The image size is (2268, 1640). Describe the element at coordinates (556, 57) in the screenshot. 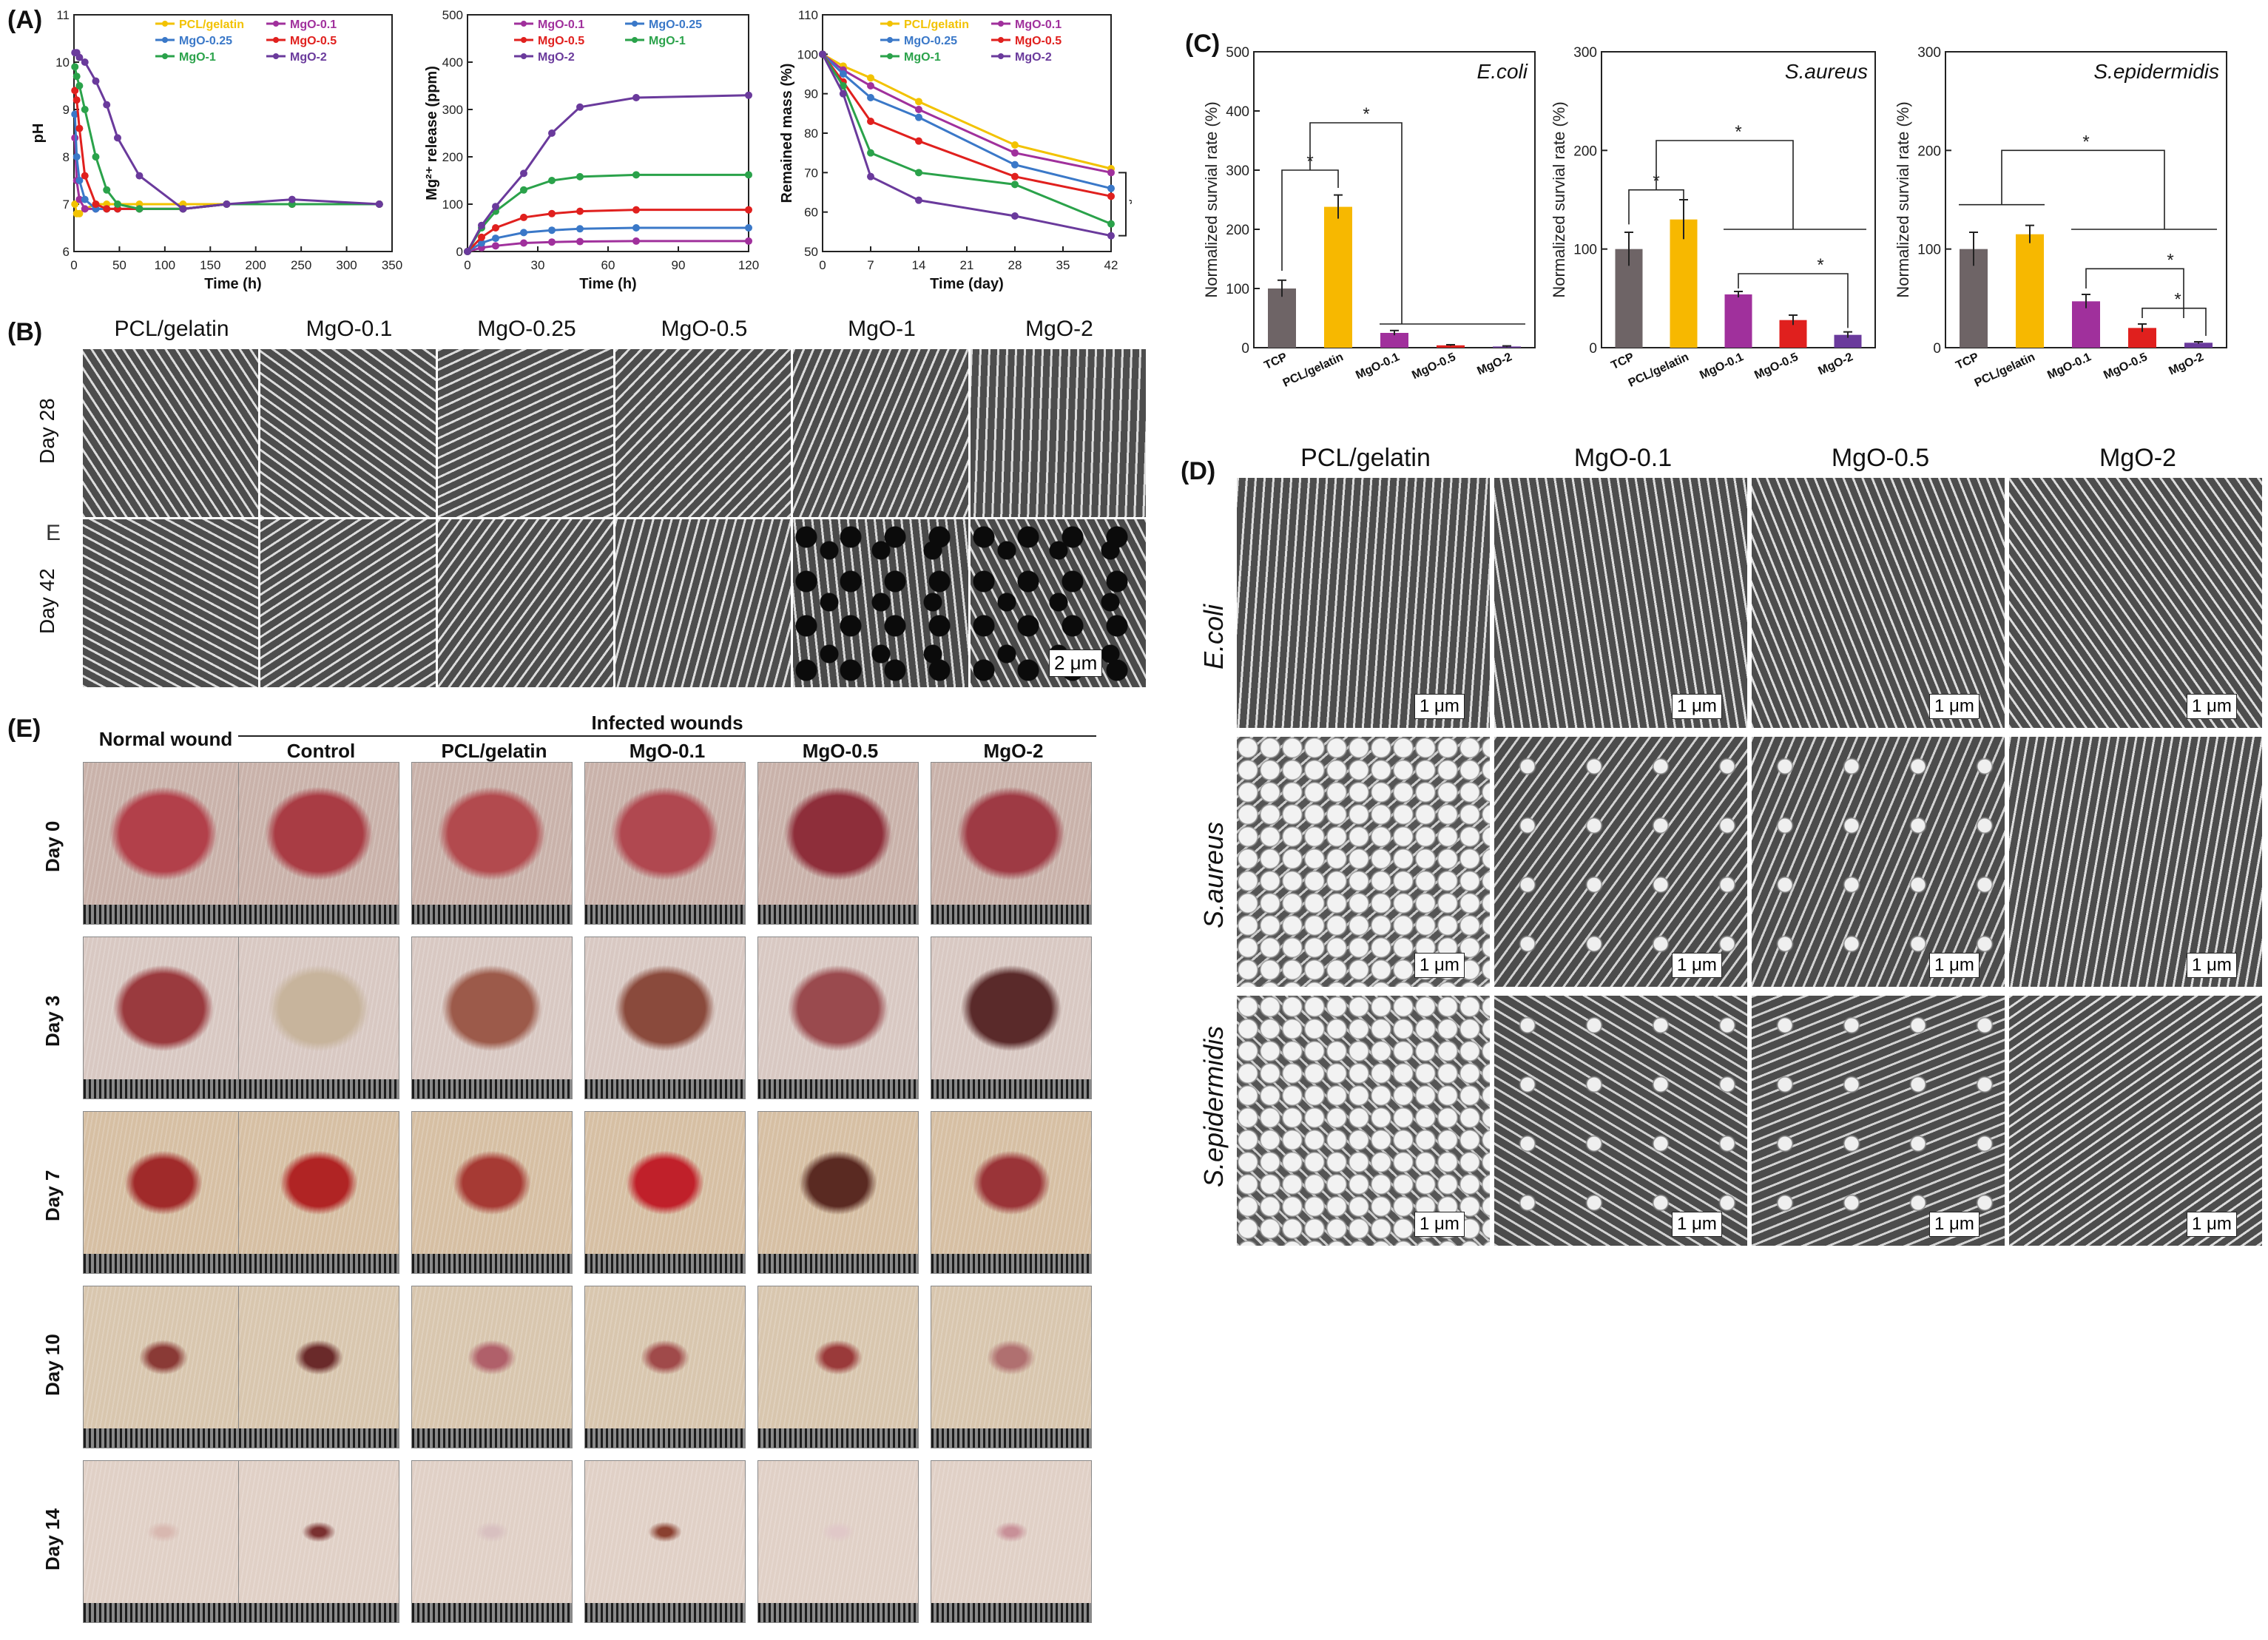

I see `legend-label: MgO-2` at that location.